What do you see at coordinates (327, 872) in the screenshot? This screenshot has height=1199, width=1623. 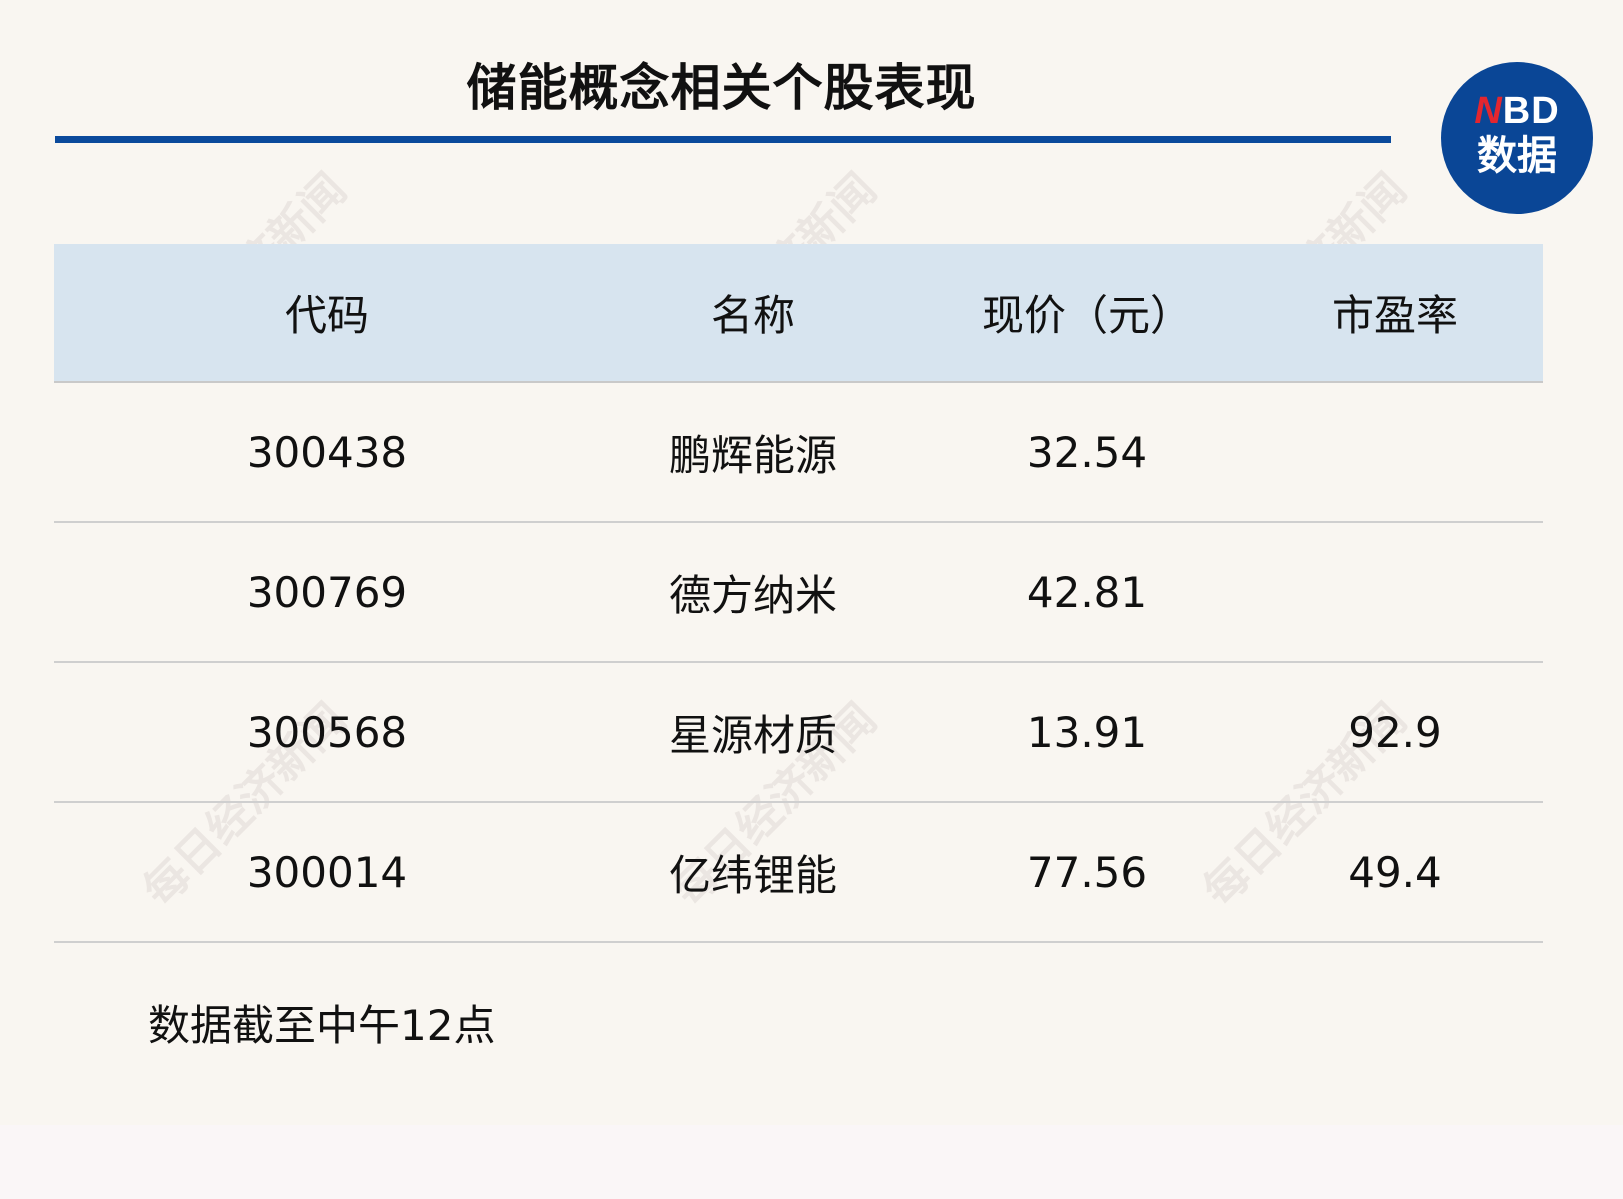 I see `cell-code: 300014` at bounding box center [327, 872].